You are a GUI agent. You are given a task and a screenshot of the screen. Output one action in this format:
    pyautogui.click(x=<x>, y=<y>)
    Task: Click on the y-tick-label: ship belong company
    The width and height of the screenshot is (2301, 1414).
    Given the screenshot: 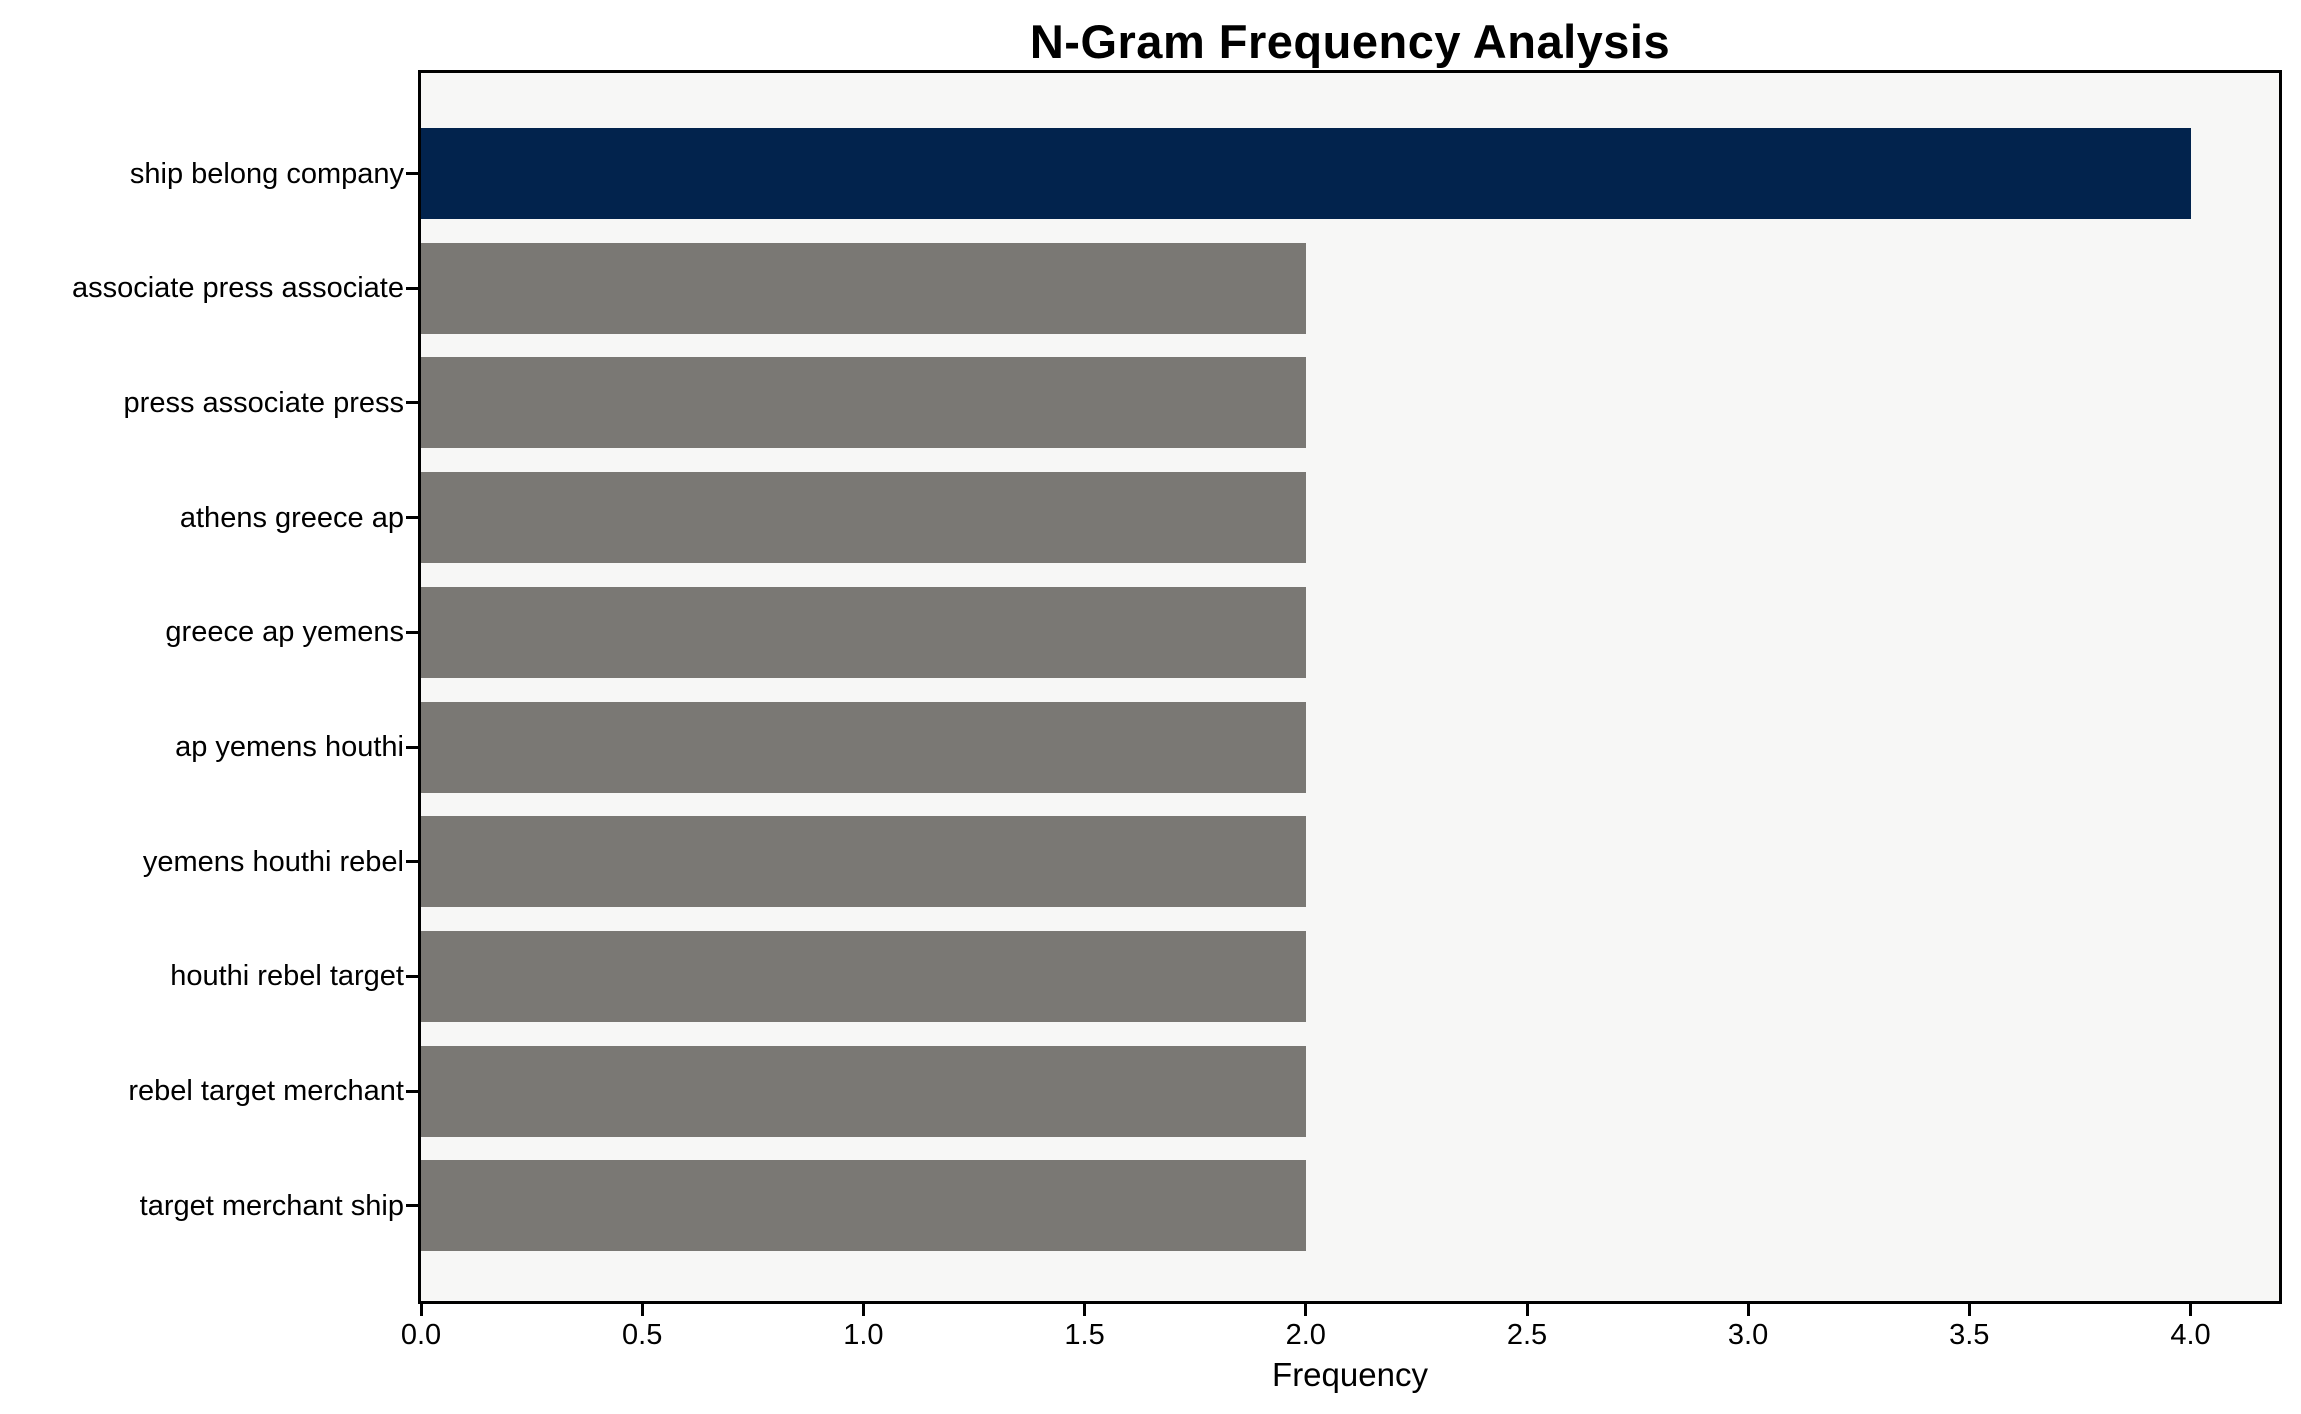 What is the action you would take?
    pyautogui.click(x=266, y=173)
    